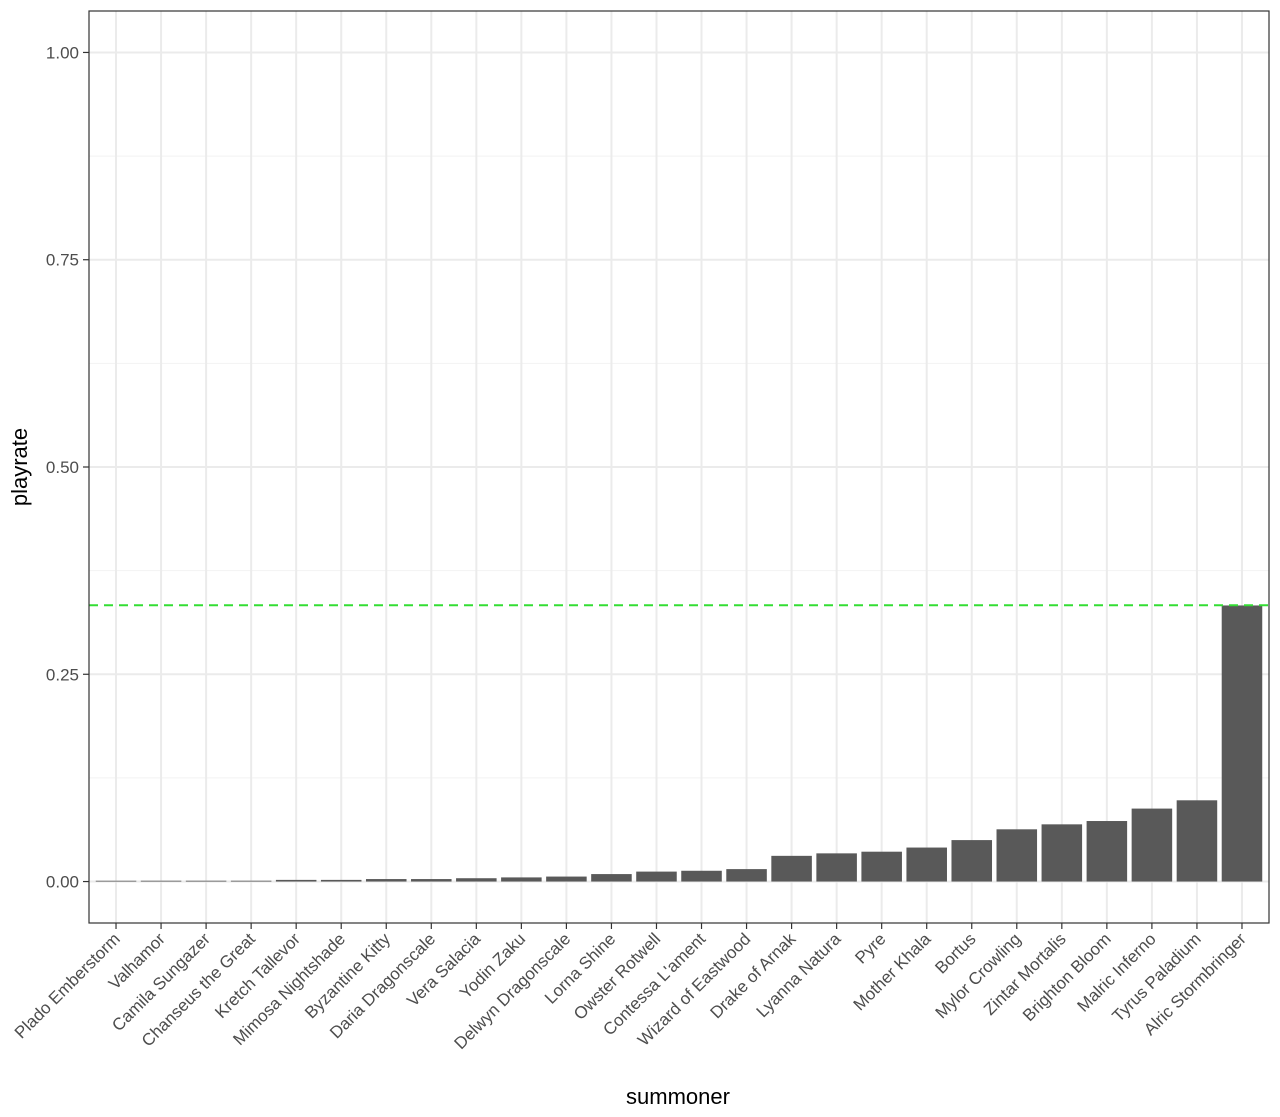 The width and height of the screenshot is (1280, 1117). I want to click on x-axis-title: summoner, so click(678, 1096).